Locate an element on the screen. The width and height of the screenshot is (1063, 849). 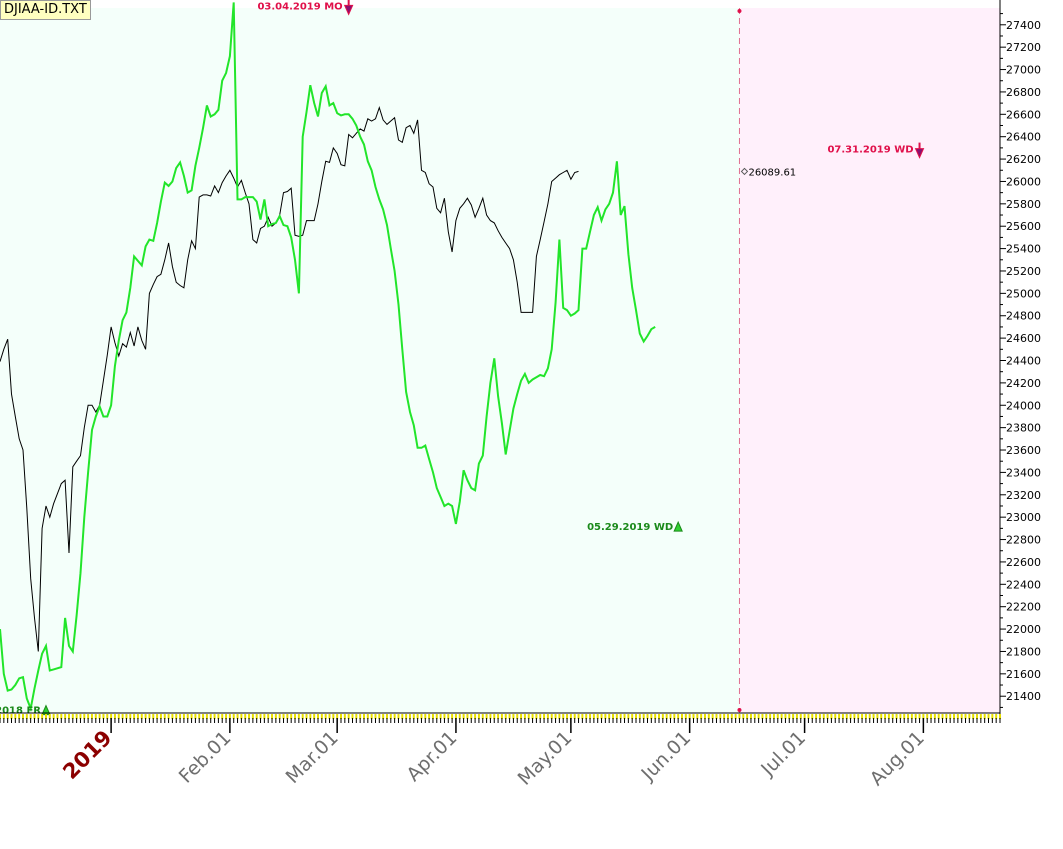
y-tick-label: 26400 is located at coordinates (1023, 137).